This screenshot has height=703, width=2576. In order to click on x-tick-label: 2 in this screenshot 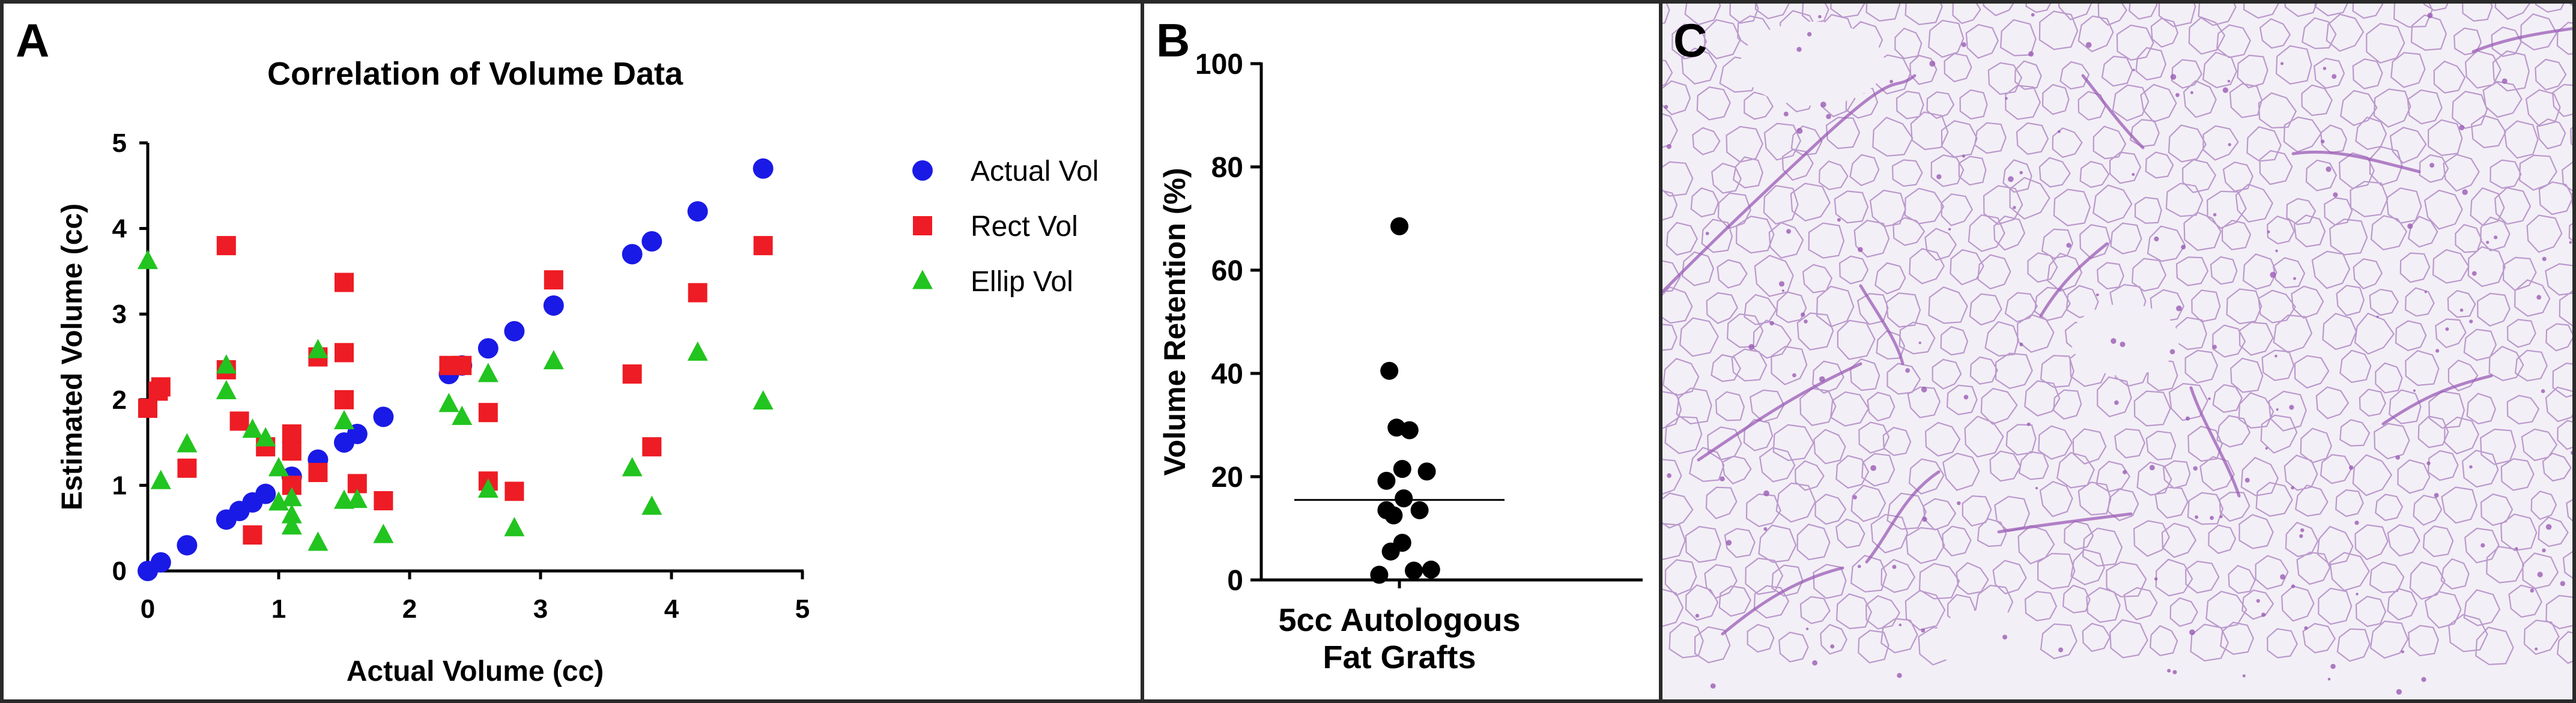, I will do `click(409, 609)`.